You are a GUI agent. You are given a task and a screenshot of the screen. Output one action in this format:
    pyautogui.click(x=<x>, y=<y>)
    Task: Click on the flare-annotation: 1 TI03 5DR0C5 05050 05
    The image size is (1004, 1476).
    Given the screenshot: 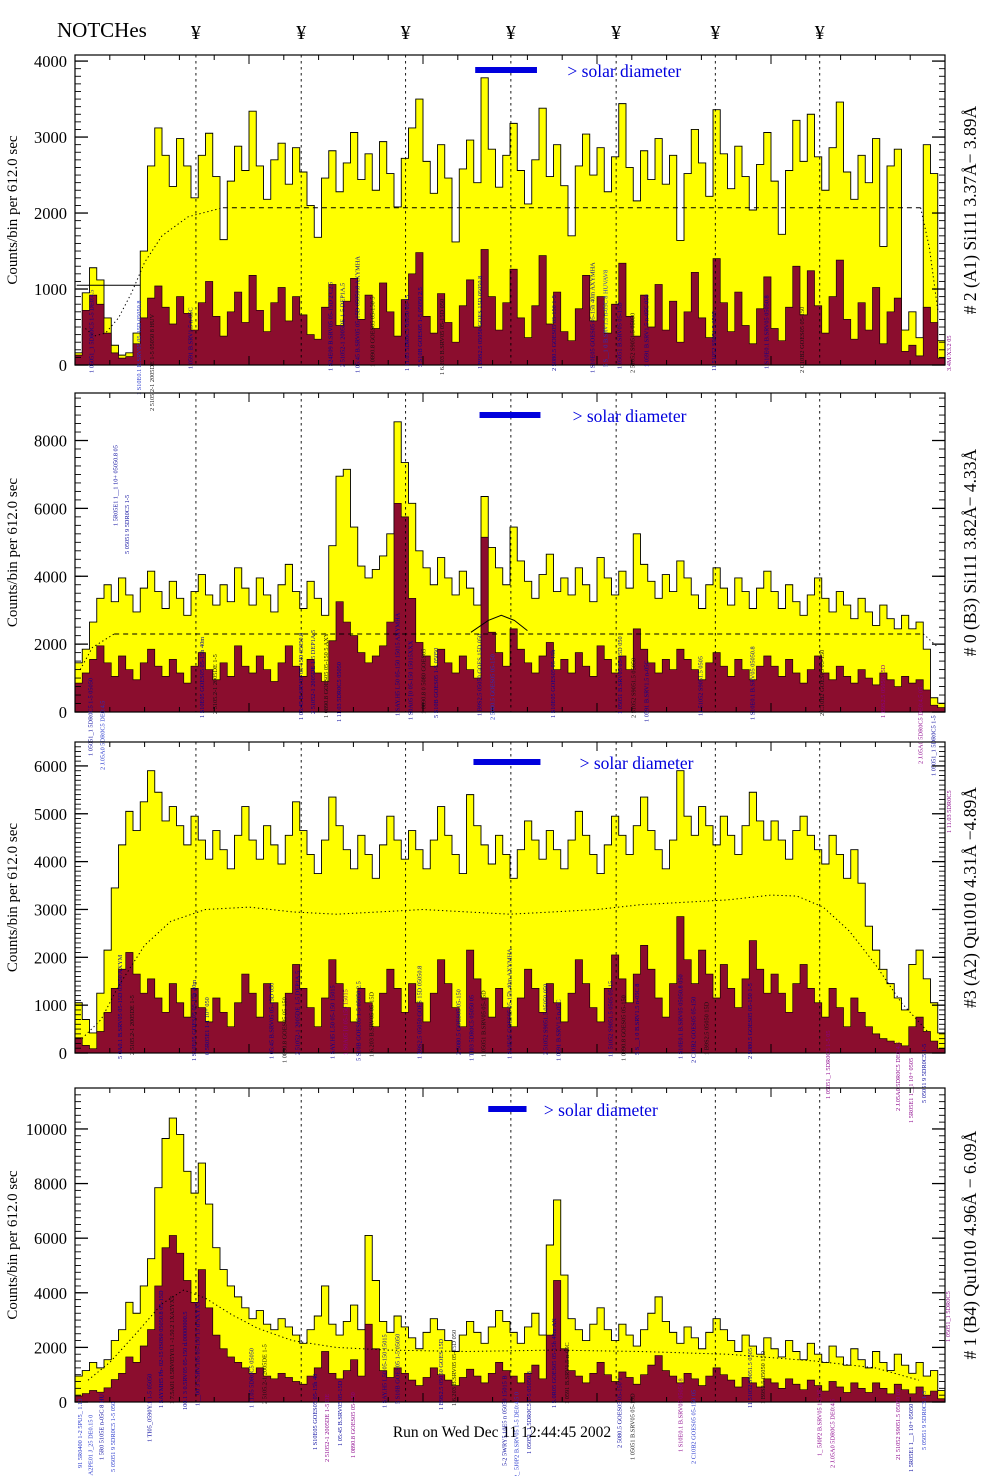 What is the action you would take?
    pyautogui.click(x=471, y=1028)
    